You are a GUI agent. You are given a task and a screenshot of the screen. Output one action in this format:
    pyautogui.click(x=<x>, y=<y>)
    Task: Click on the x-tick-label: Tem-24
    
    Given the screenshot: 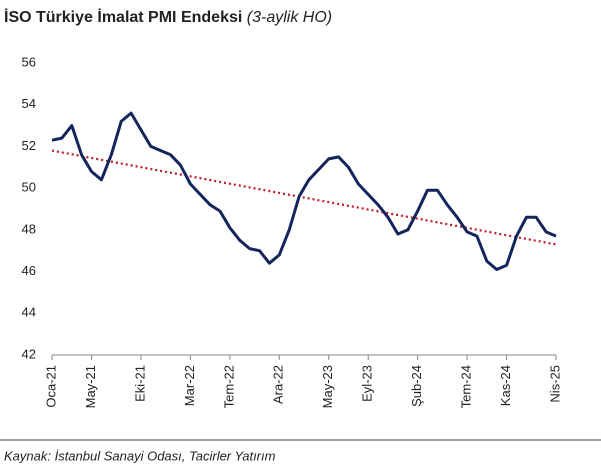 What is the action you would take?
    pyautogui.click(x=465, y=386)
    